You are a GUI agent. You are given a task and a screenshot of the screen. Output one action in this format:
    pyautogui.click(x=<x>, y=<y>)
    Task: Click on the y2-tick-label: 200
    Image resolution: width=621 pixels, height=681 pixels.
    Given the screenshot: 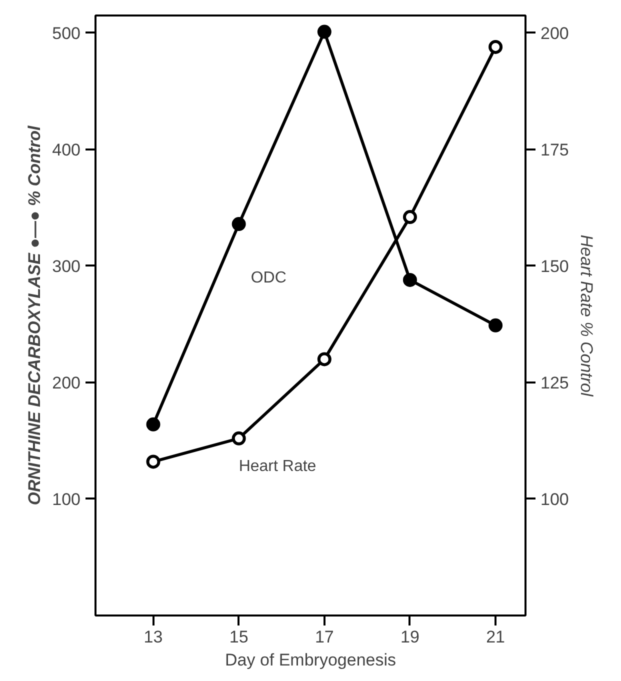 What is the action you would take?
    pyautogui.click(x=554, y=33)
    